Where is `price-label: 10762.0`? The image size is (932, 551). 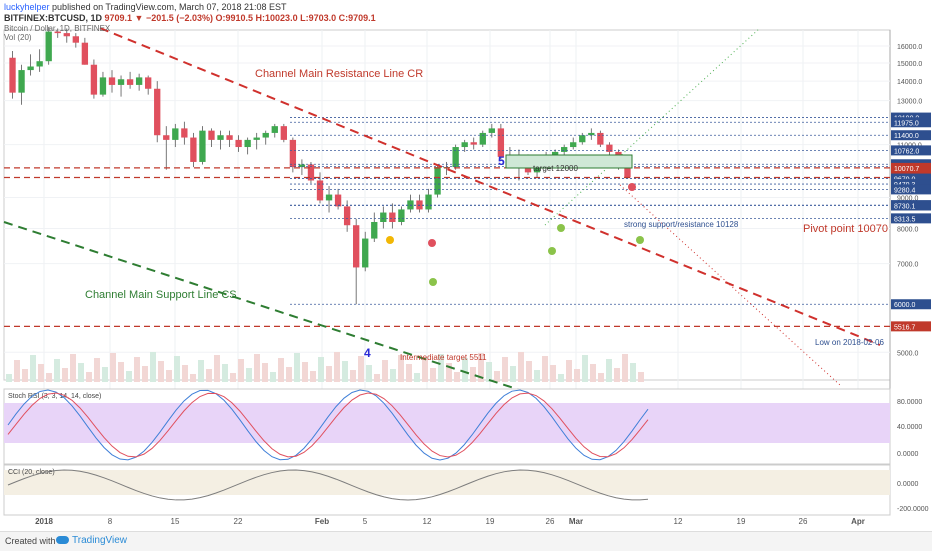 price-label: 10762.0 is located at coordinates (906, 151).